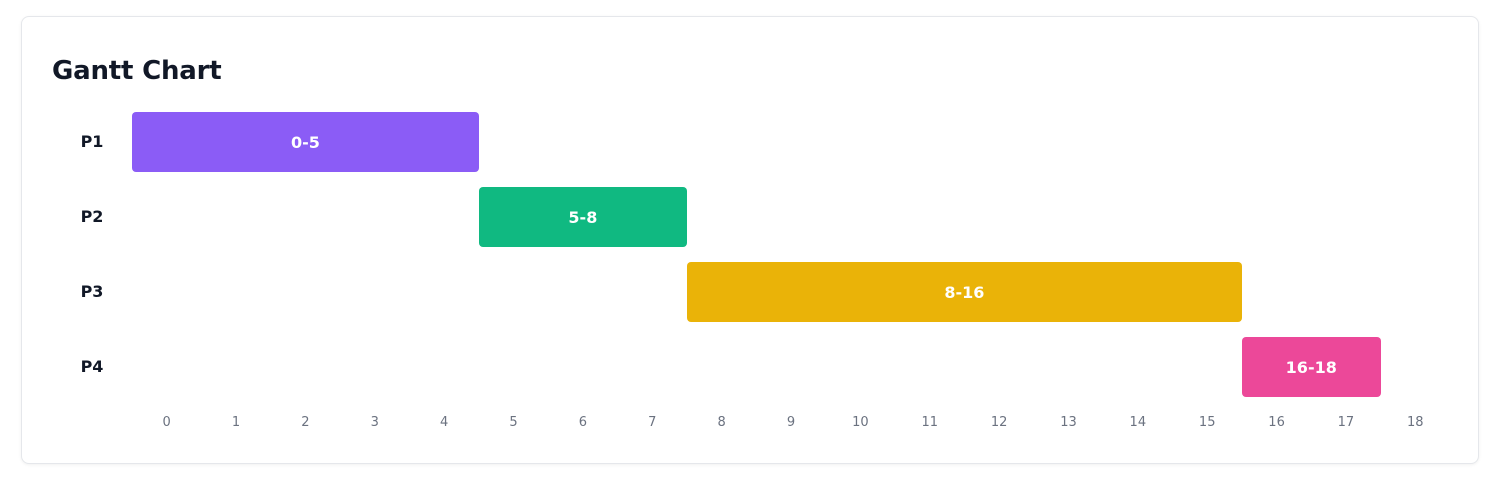  What do you see at coordinates (1276, 422) in the screenshot?
I see `x-tick-label: 16` at bounding box center [1276, 422].